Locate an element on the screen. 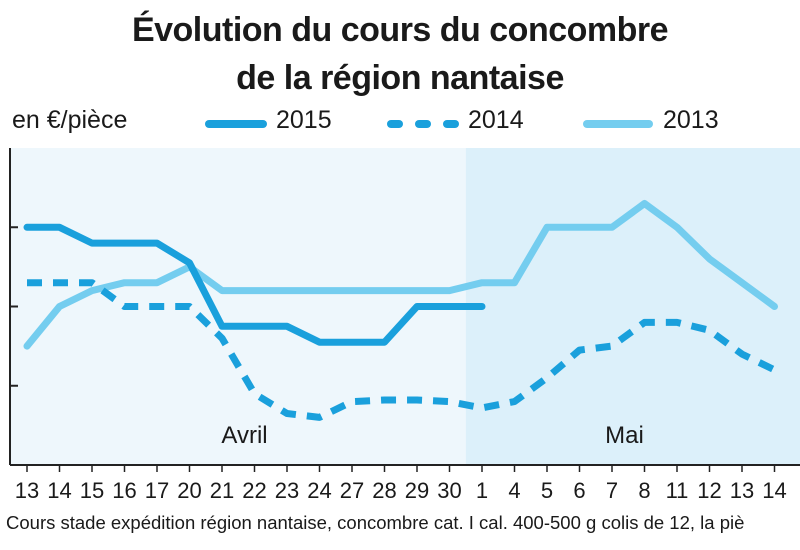 The image size is (800, 550). x-tick-label: 8 is located at coordinates (644, 490).